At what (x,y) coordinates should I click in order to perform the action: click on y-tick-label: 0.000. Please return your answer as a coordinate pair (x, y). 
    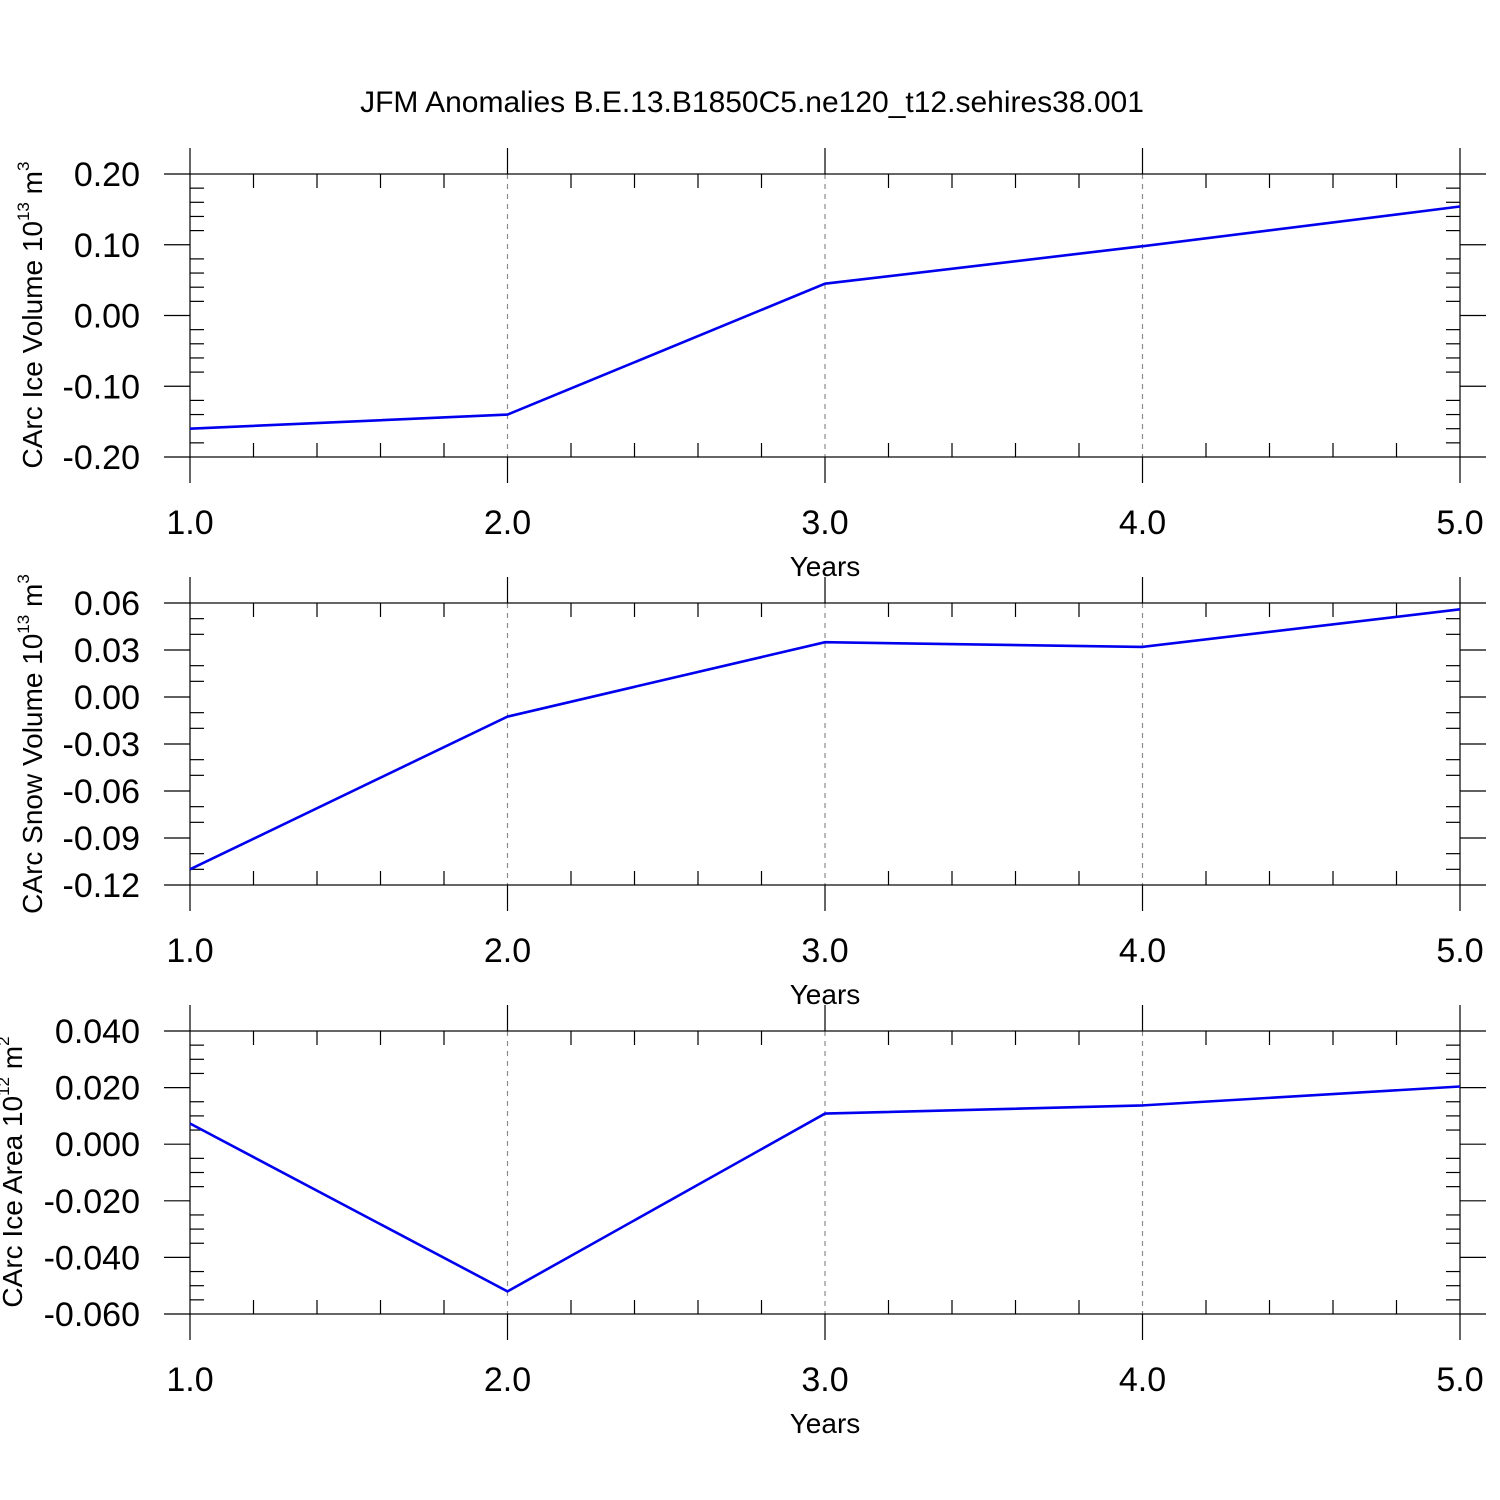
    Looking at the image, I should click on (97, 1145).